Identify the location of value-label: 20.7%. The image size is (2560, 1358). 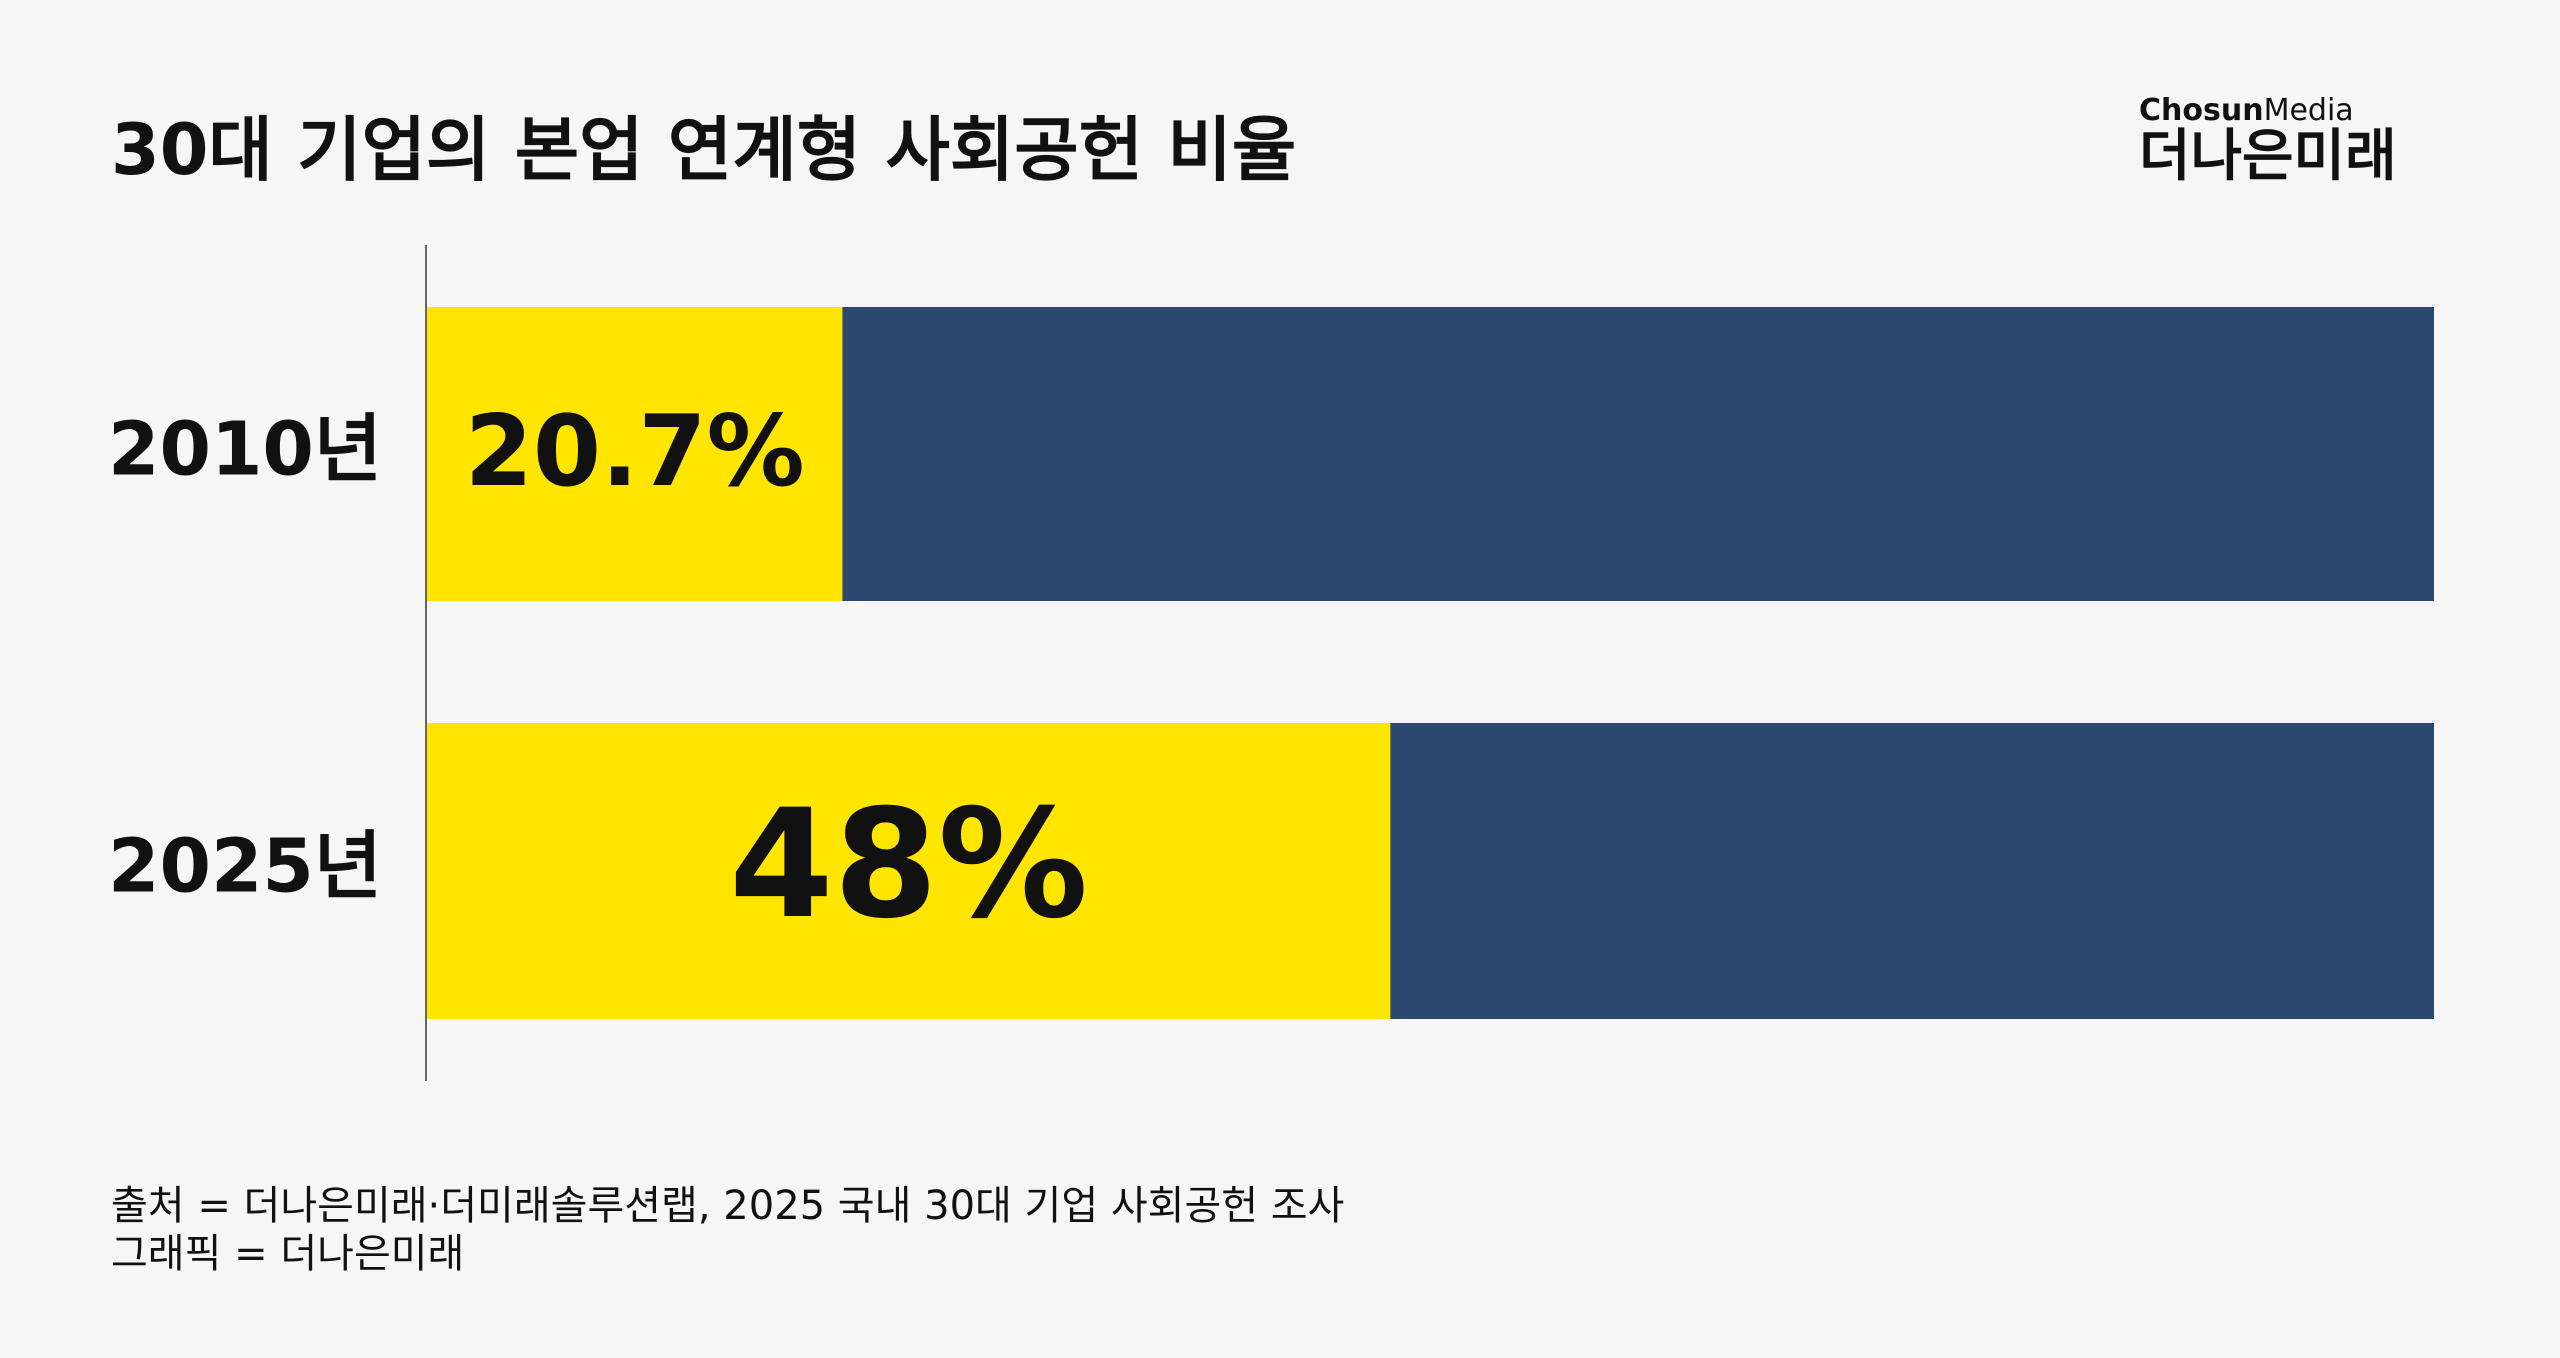
(635, 452).